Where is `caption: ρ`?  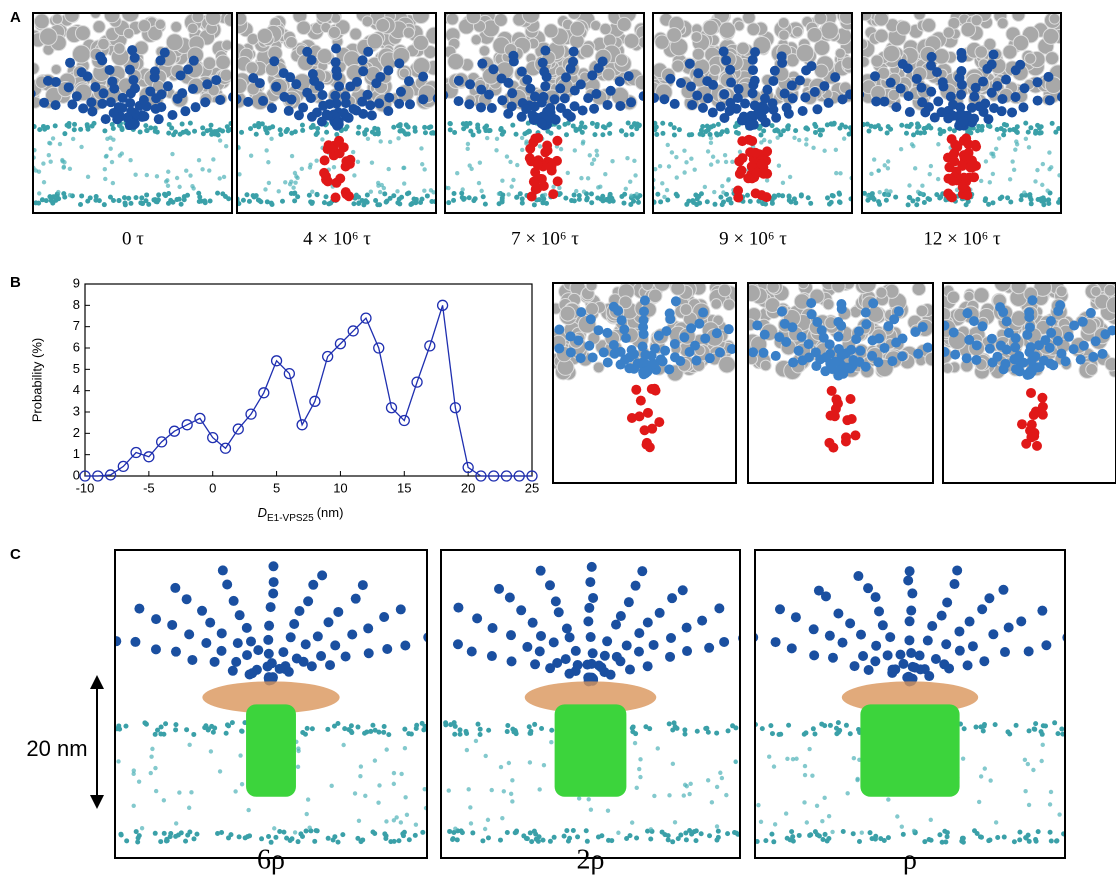
caption: ρ is located at coordinates (910, 859).